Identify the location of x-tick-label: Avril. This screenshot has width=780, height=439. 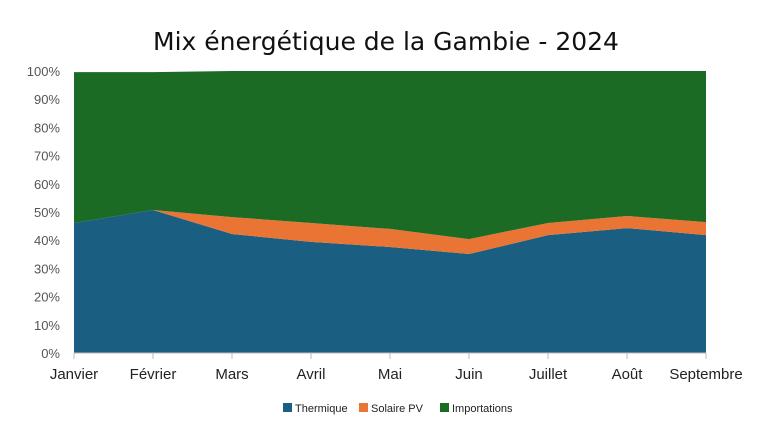
(311, 374).